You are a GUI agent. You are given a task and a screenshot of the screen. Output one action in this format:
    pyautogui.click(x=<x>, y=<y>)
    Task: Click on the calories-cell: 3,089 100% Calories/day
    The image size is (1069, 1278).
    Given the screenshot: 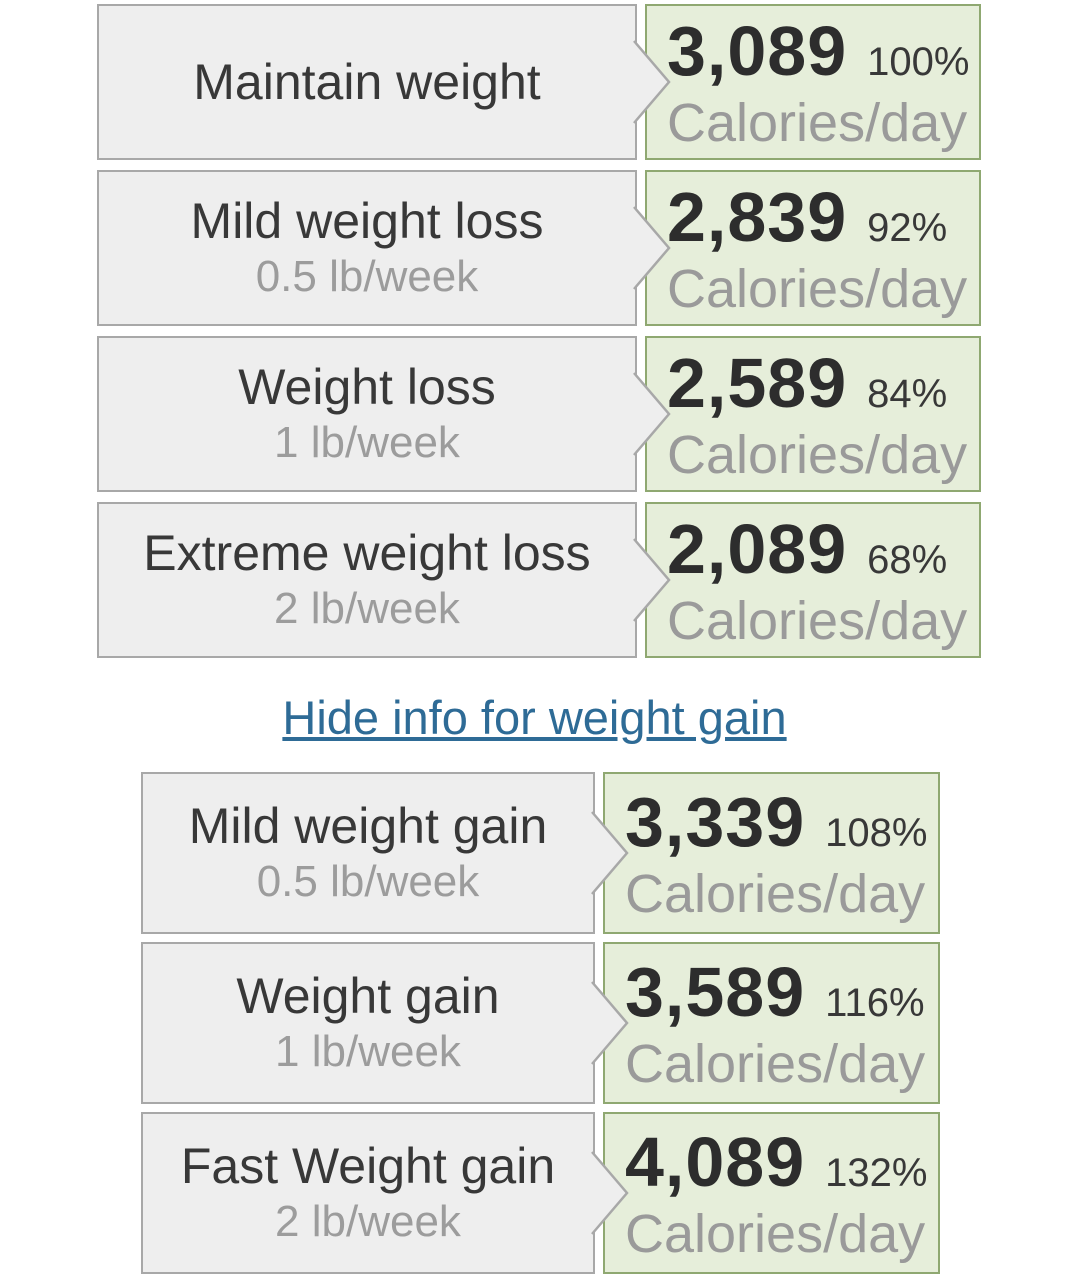 What is the action you would take?
    pyautogui.click(x=813, y=82)
    